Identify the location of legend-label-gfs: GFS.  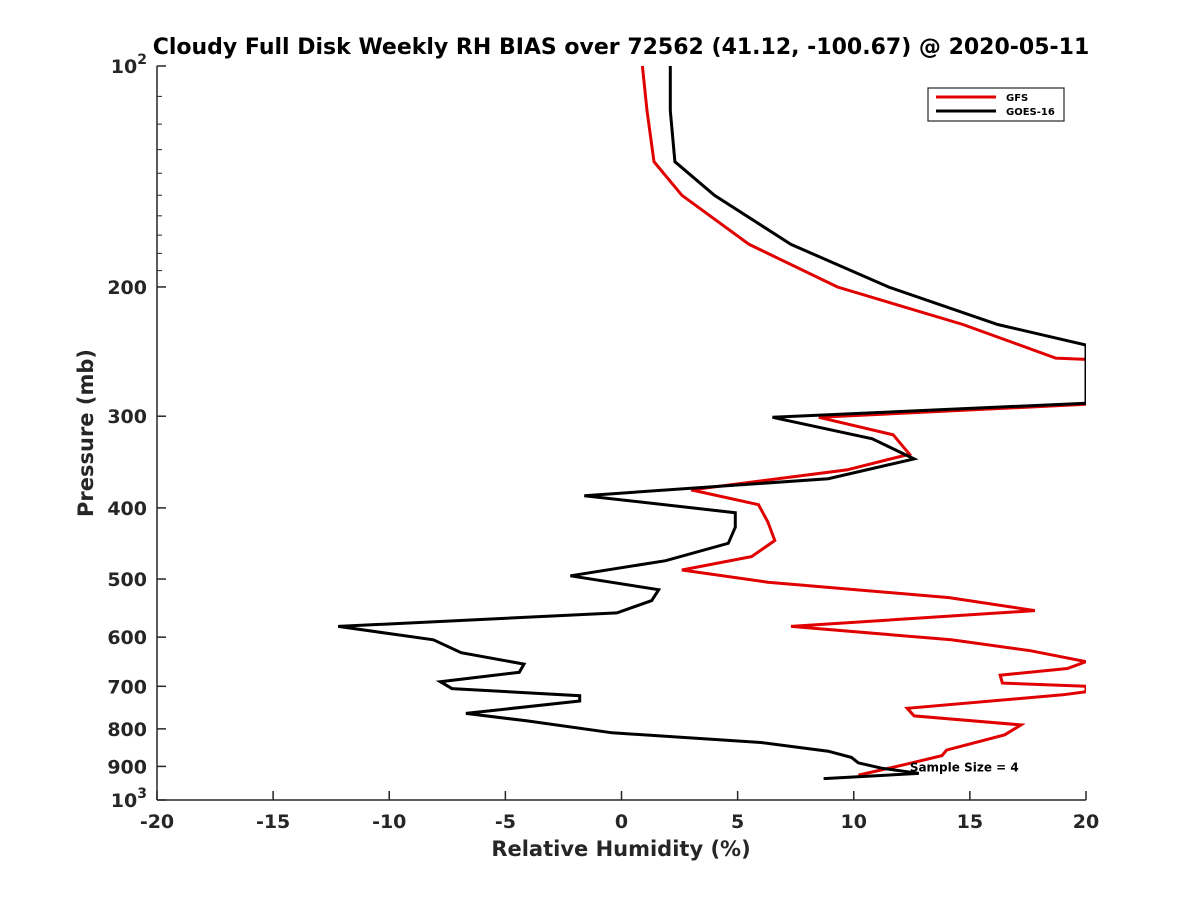
(1017, 98).